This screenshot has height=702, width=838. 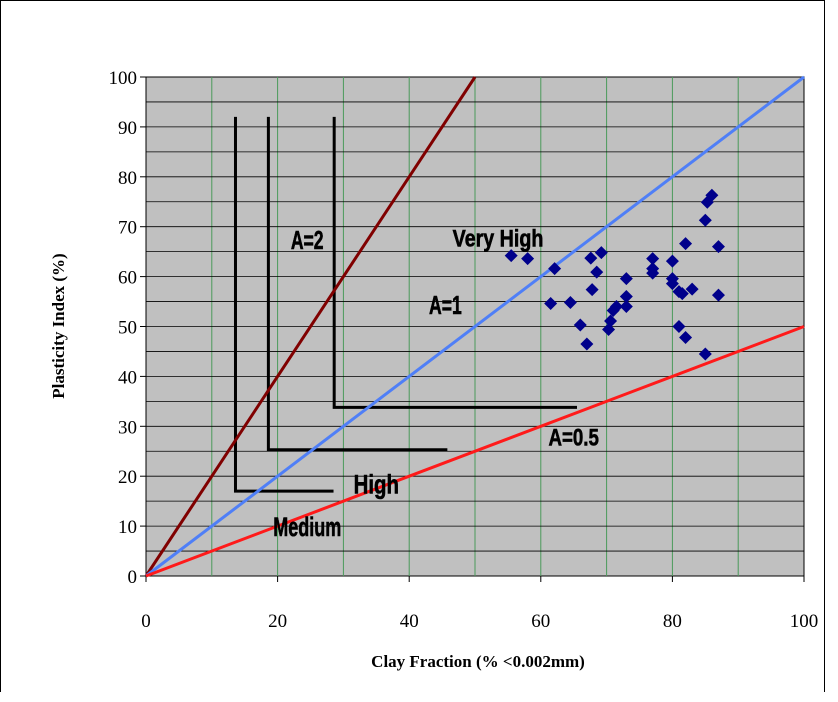 I want to click on x-axis-title: Clay Fraction (% <0.002mm), so click(x=478, y=661).